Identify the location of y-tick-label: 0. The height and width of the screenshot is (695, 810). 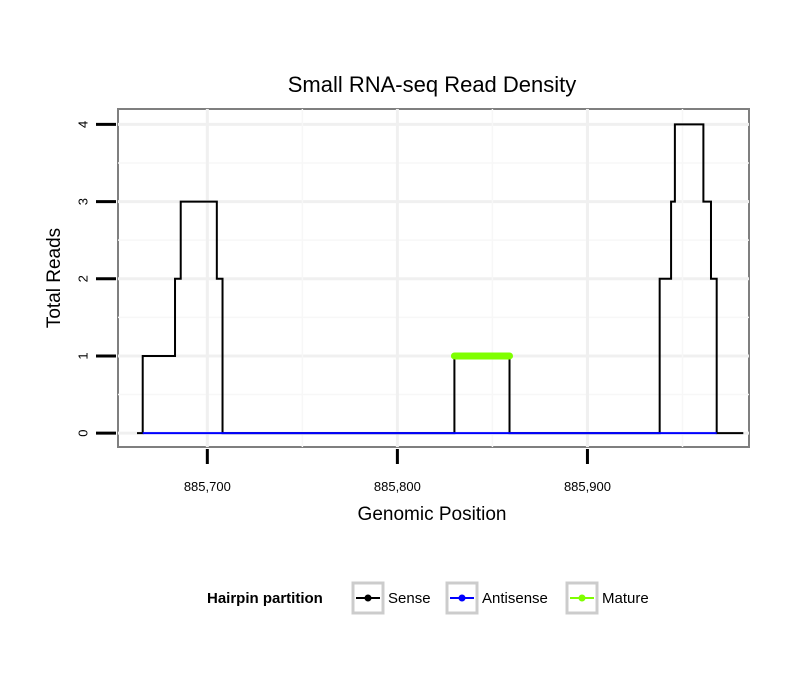
(82, 432).